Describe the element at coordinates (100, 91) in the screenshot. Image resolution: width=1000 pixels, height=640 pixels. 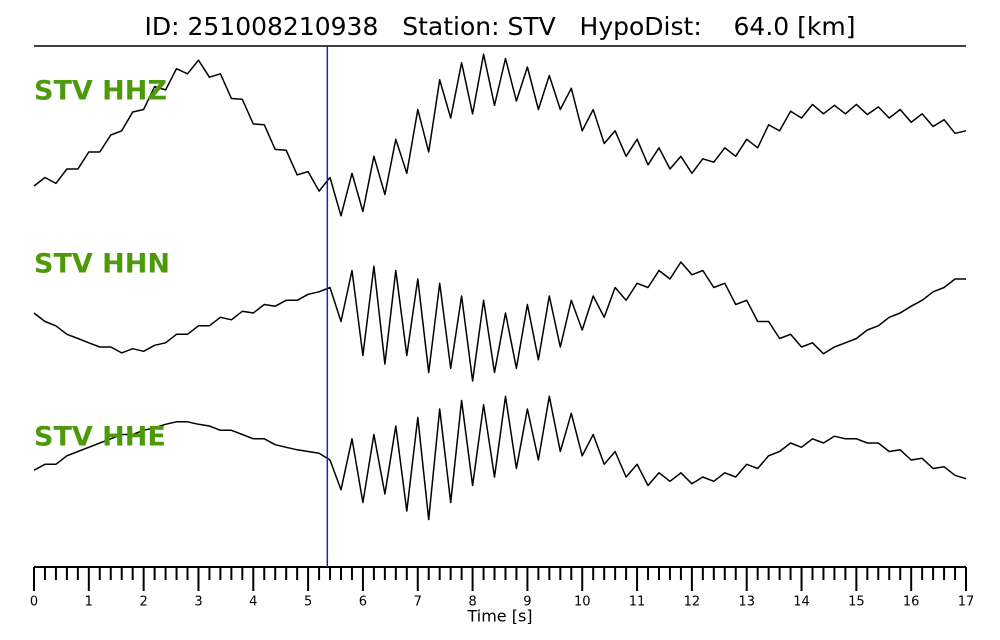
I see `trace-label: STV HHZ` at that location.